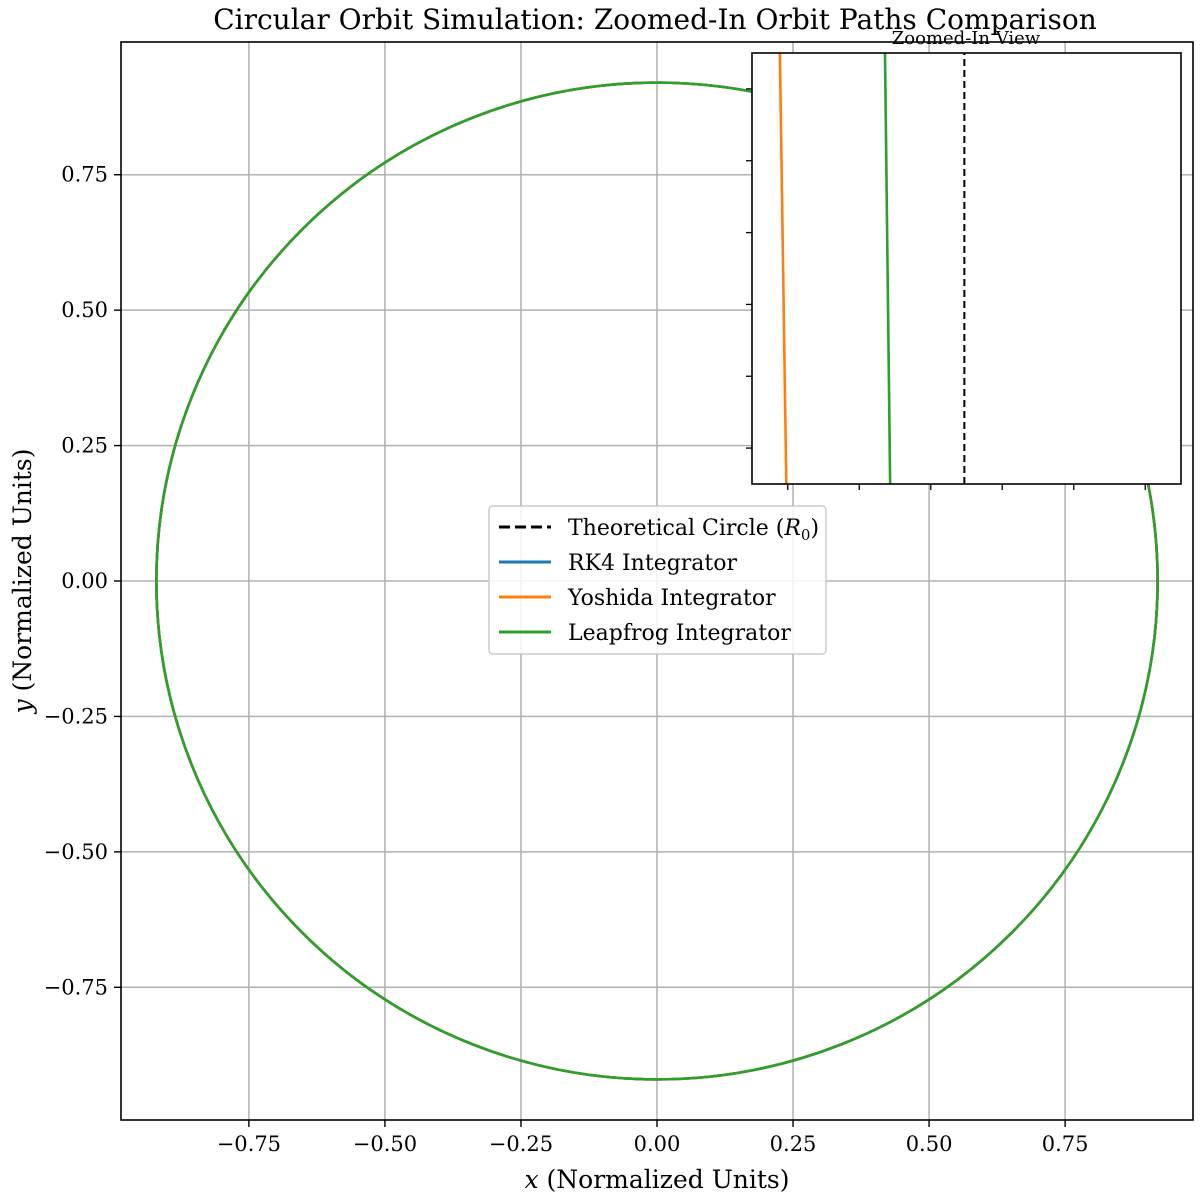 This screenshot has width=1200, height=1200. What do you see at coordinates (966, 38) in the screenshot?
I see `inset-title: Zoomed-In View` at bounding box center [966, 38].